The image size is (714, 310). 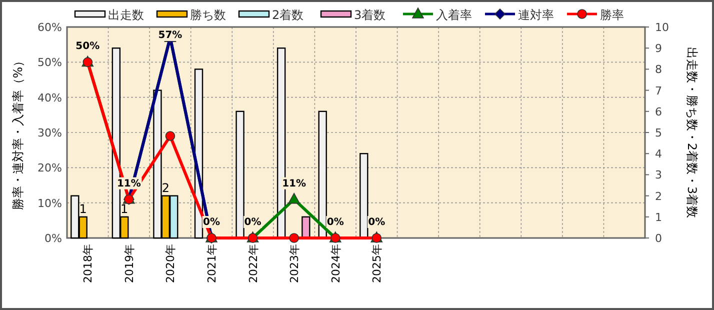 I want to click on legend-label: 入着率, so click(x=454, y=15).